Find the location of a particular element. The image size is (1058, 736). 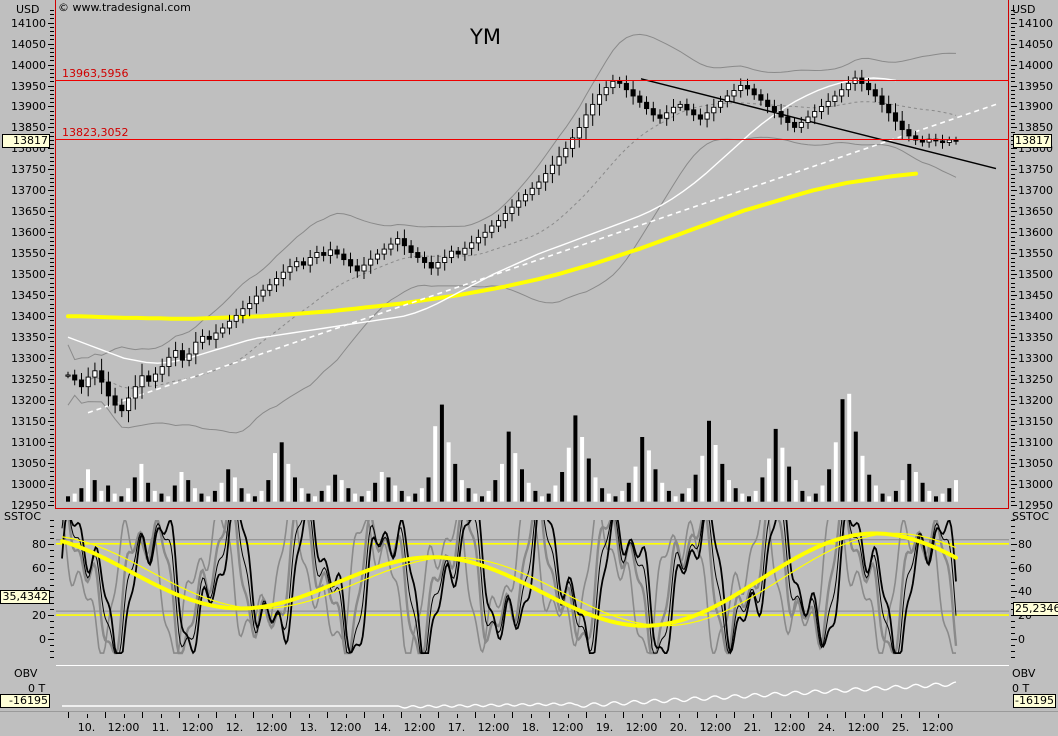

price-tick-label: 13800 is located at coordinates (28, 149).